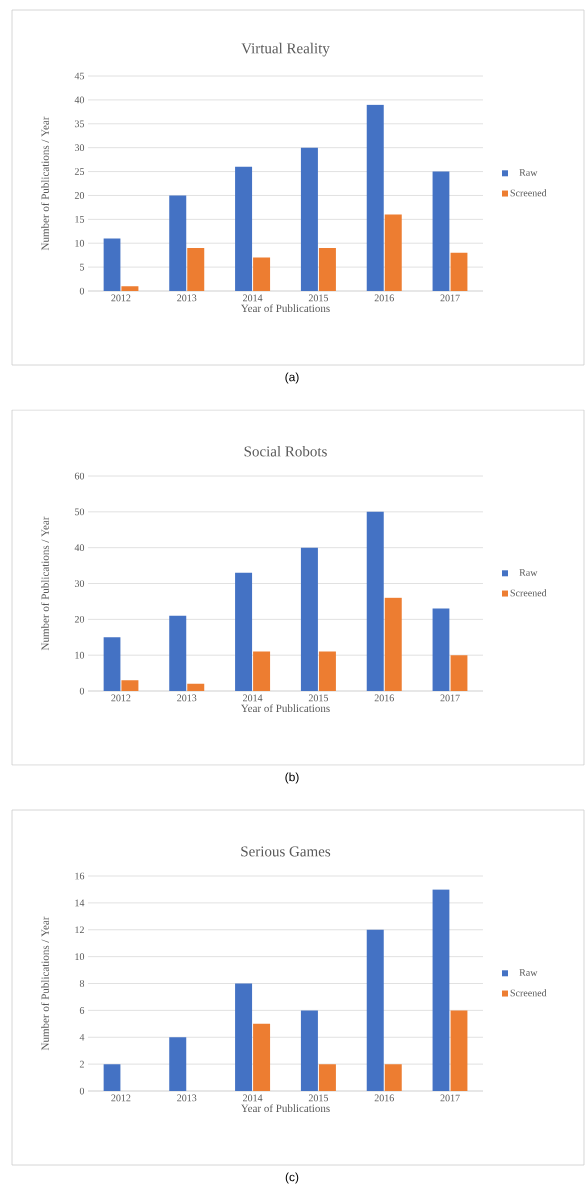 The height and width of the screenshot is (1187, 585). Describe the element at coordinates (82, 1037) in the screenshot. I see `y-tick-label: 4` at that location.